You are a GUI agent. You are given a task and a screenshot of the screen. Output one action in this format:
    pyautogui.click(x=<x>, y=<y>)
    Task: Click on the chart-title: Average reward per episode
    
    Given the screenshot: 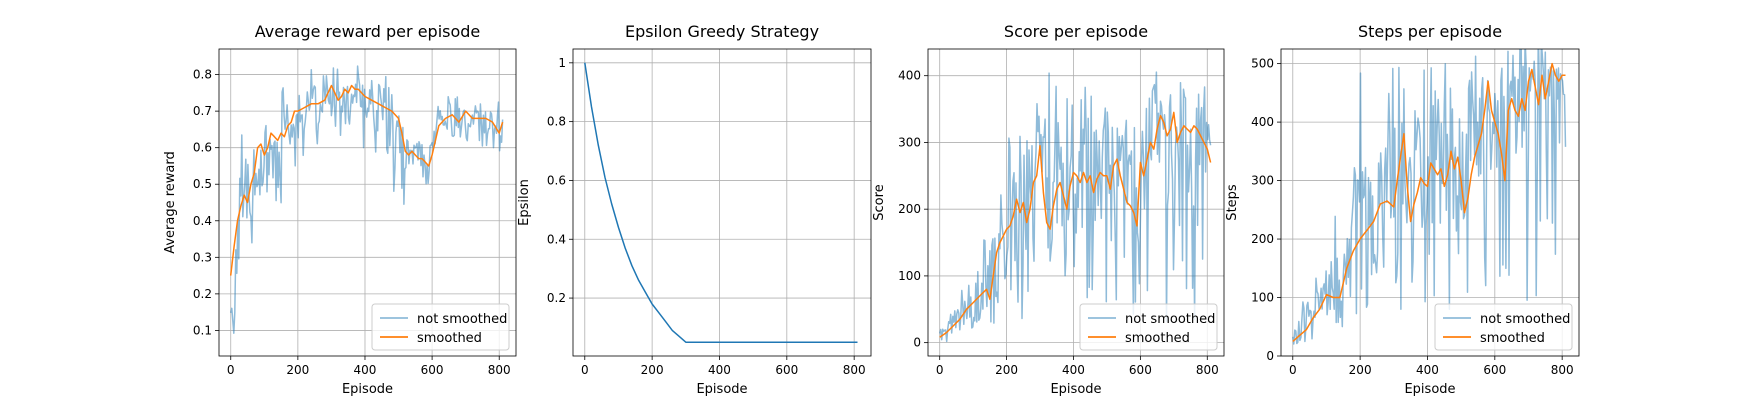 What is the action you would take?
    pyautogui.click(x=368, y=31)
    